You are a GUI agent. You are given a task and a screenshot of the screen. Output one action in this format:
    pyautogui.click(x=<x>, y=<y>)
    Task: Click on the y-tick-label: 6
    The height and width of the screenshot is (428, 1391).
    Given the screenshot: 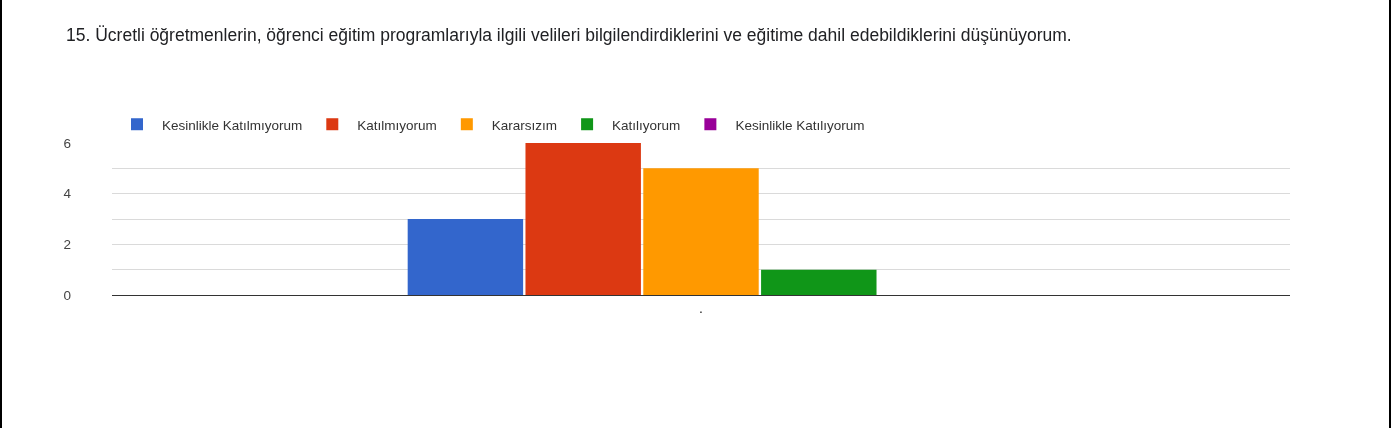 What is the action you would take?
    pyautogui.click(x=67, y=143)
    